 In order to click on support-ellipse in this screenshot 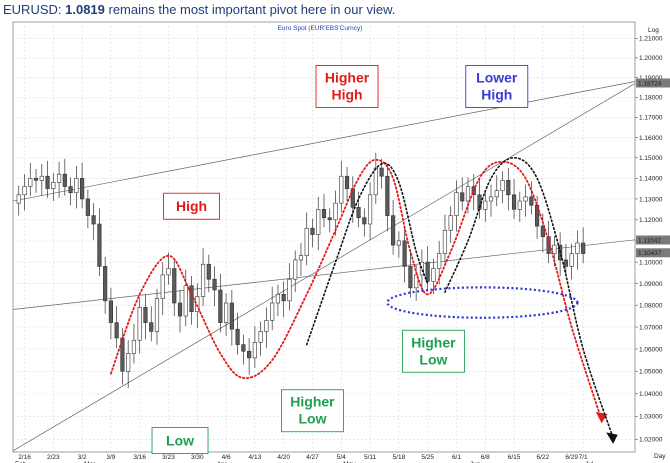, I will do `click(482, 302)`.